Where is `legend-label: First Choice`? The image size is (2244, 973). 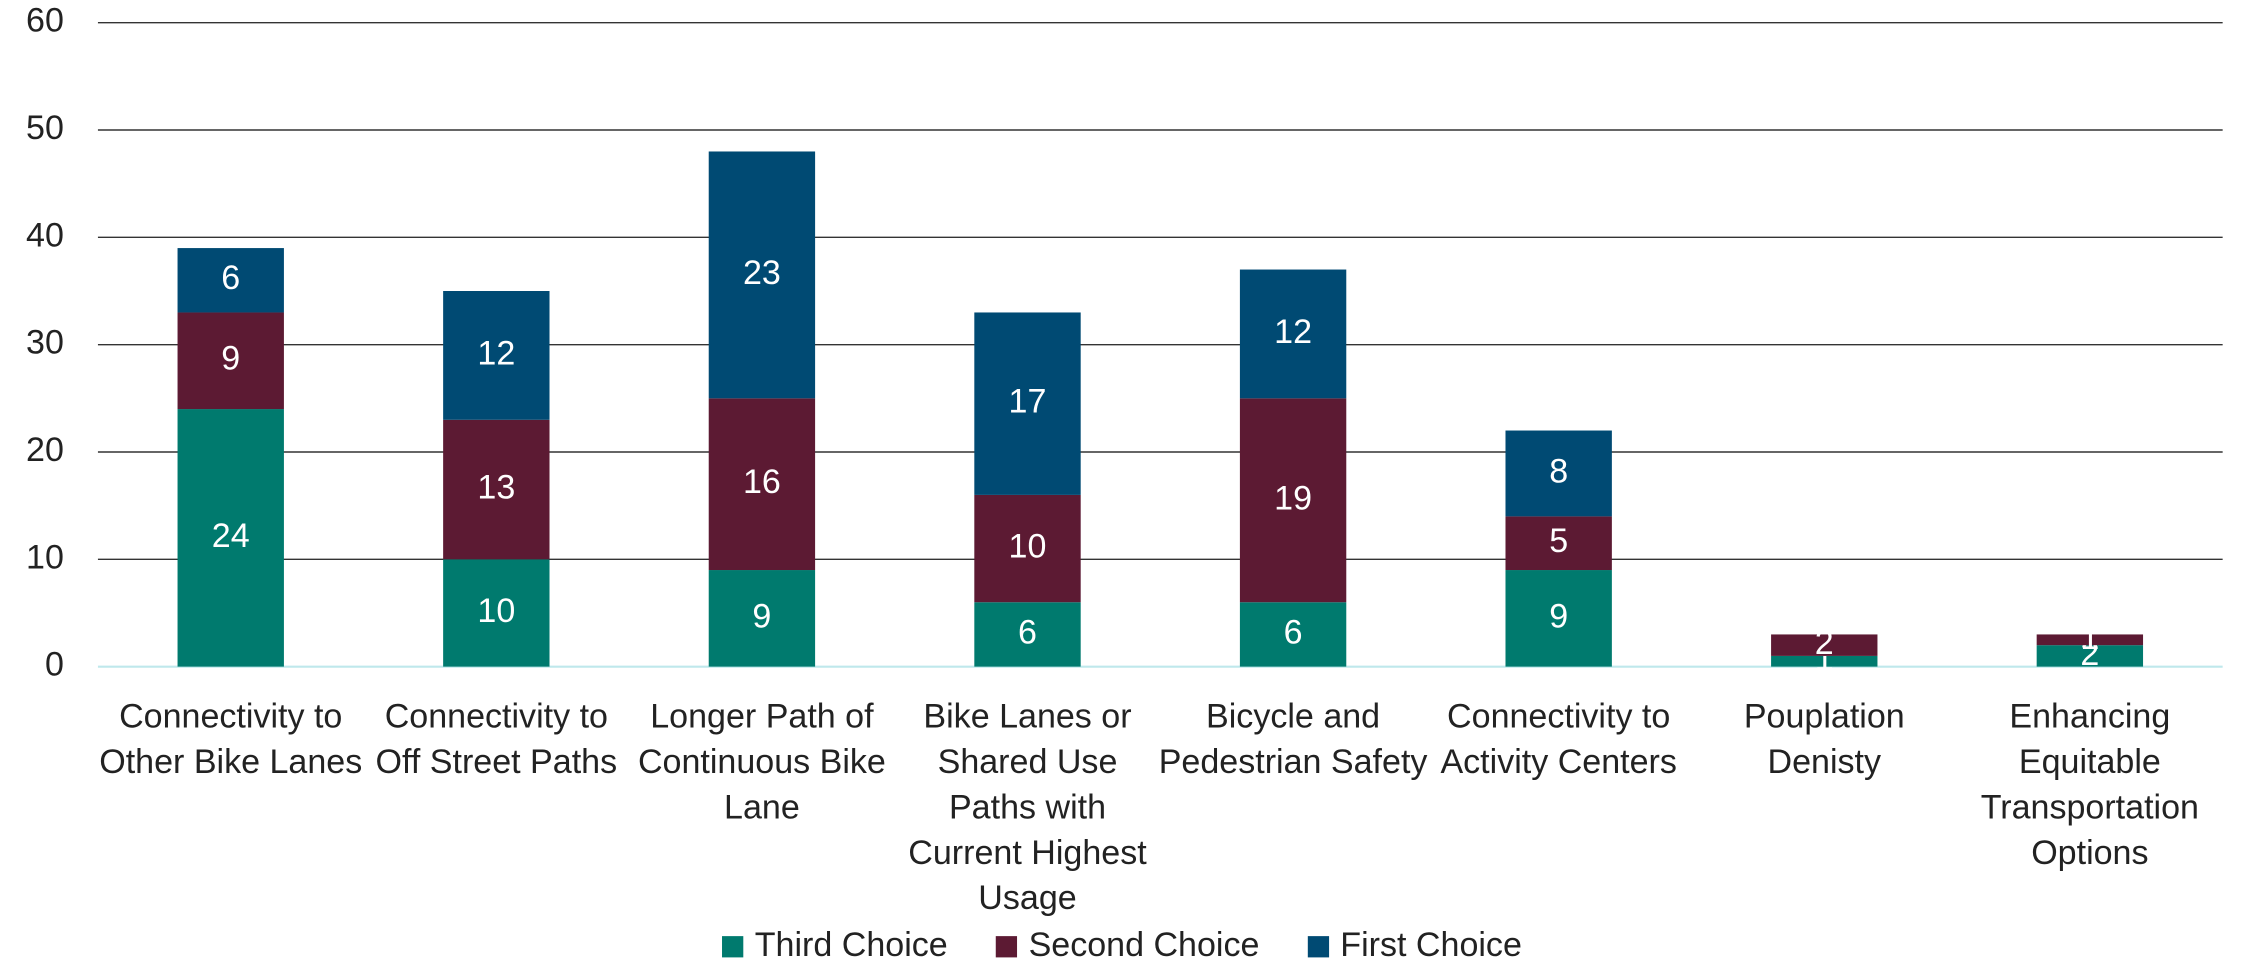
legend-label: First Choice is located at coordinates (1431, 945).